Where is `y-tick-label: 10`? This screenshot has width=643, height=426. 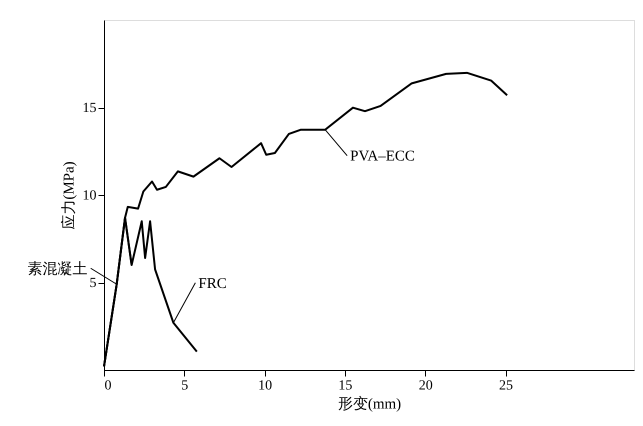 y-tick-label: 10 is located at coordinates (89, 196).